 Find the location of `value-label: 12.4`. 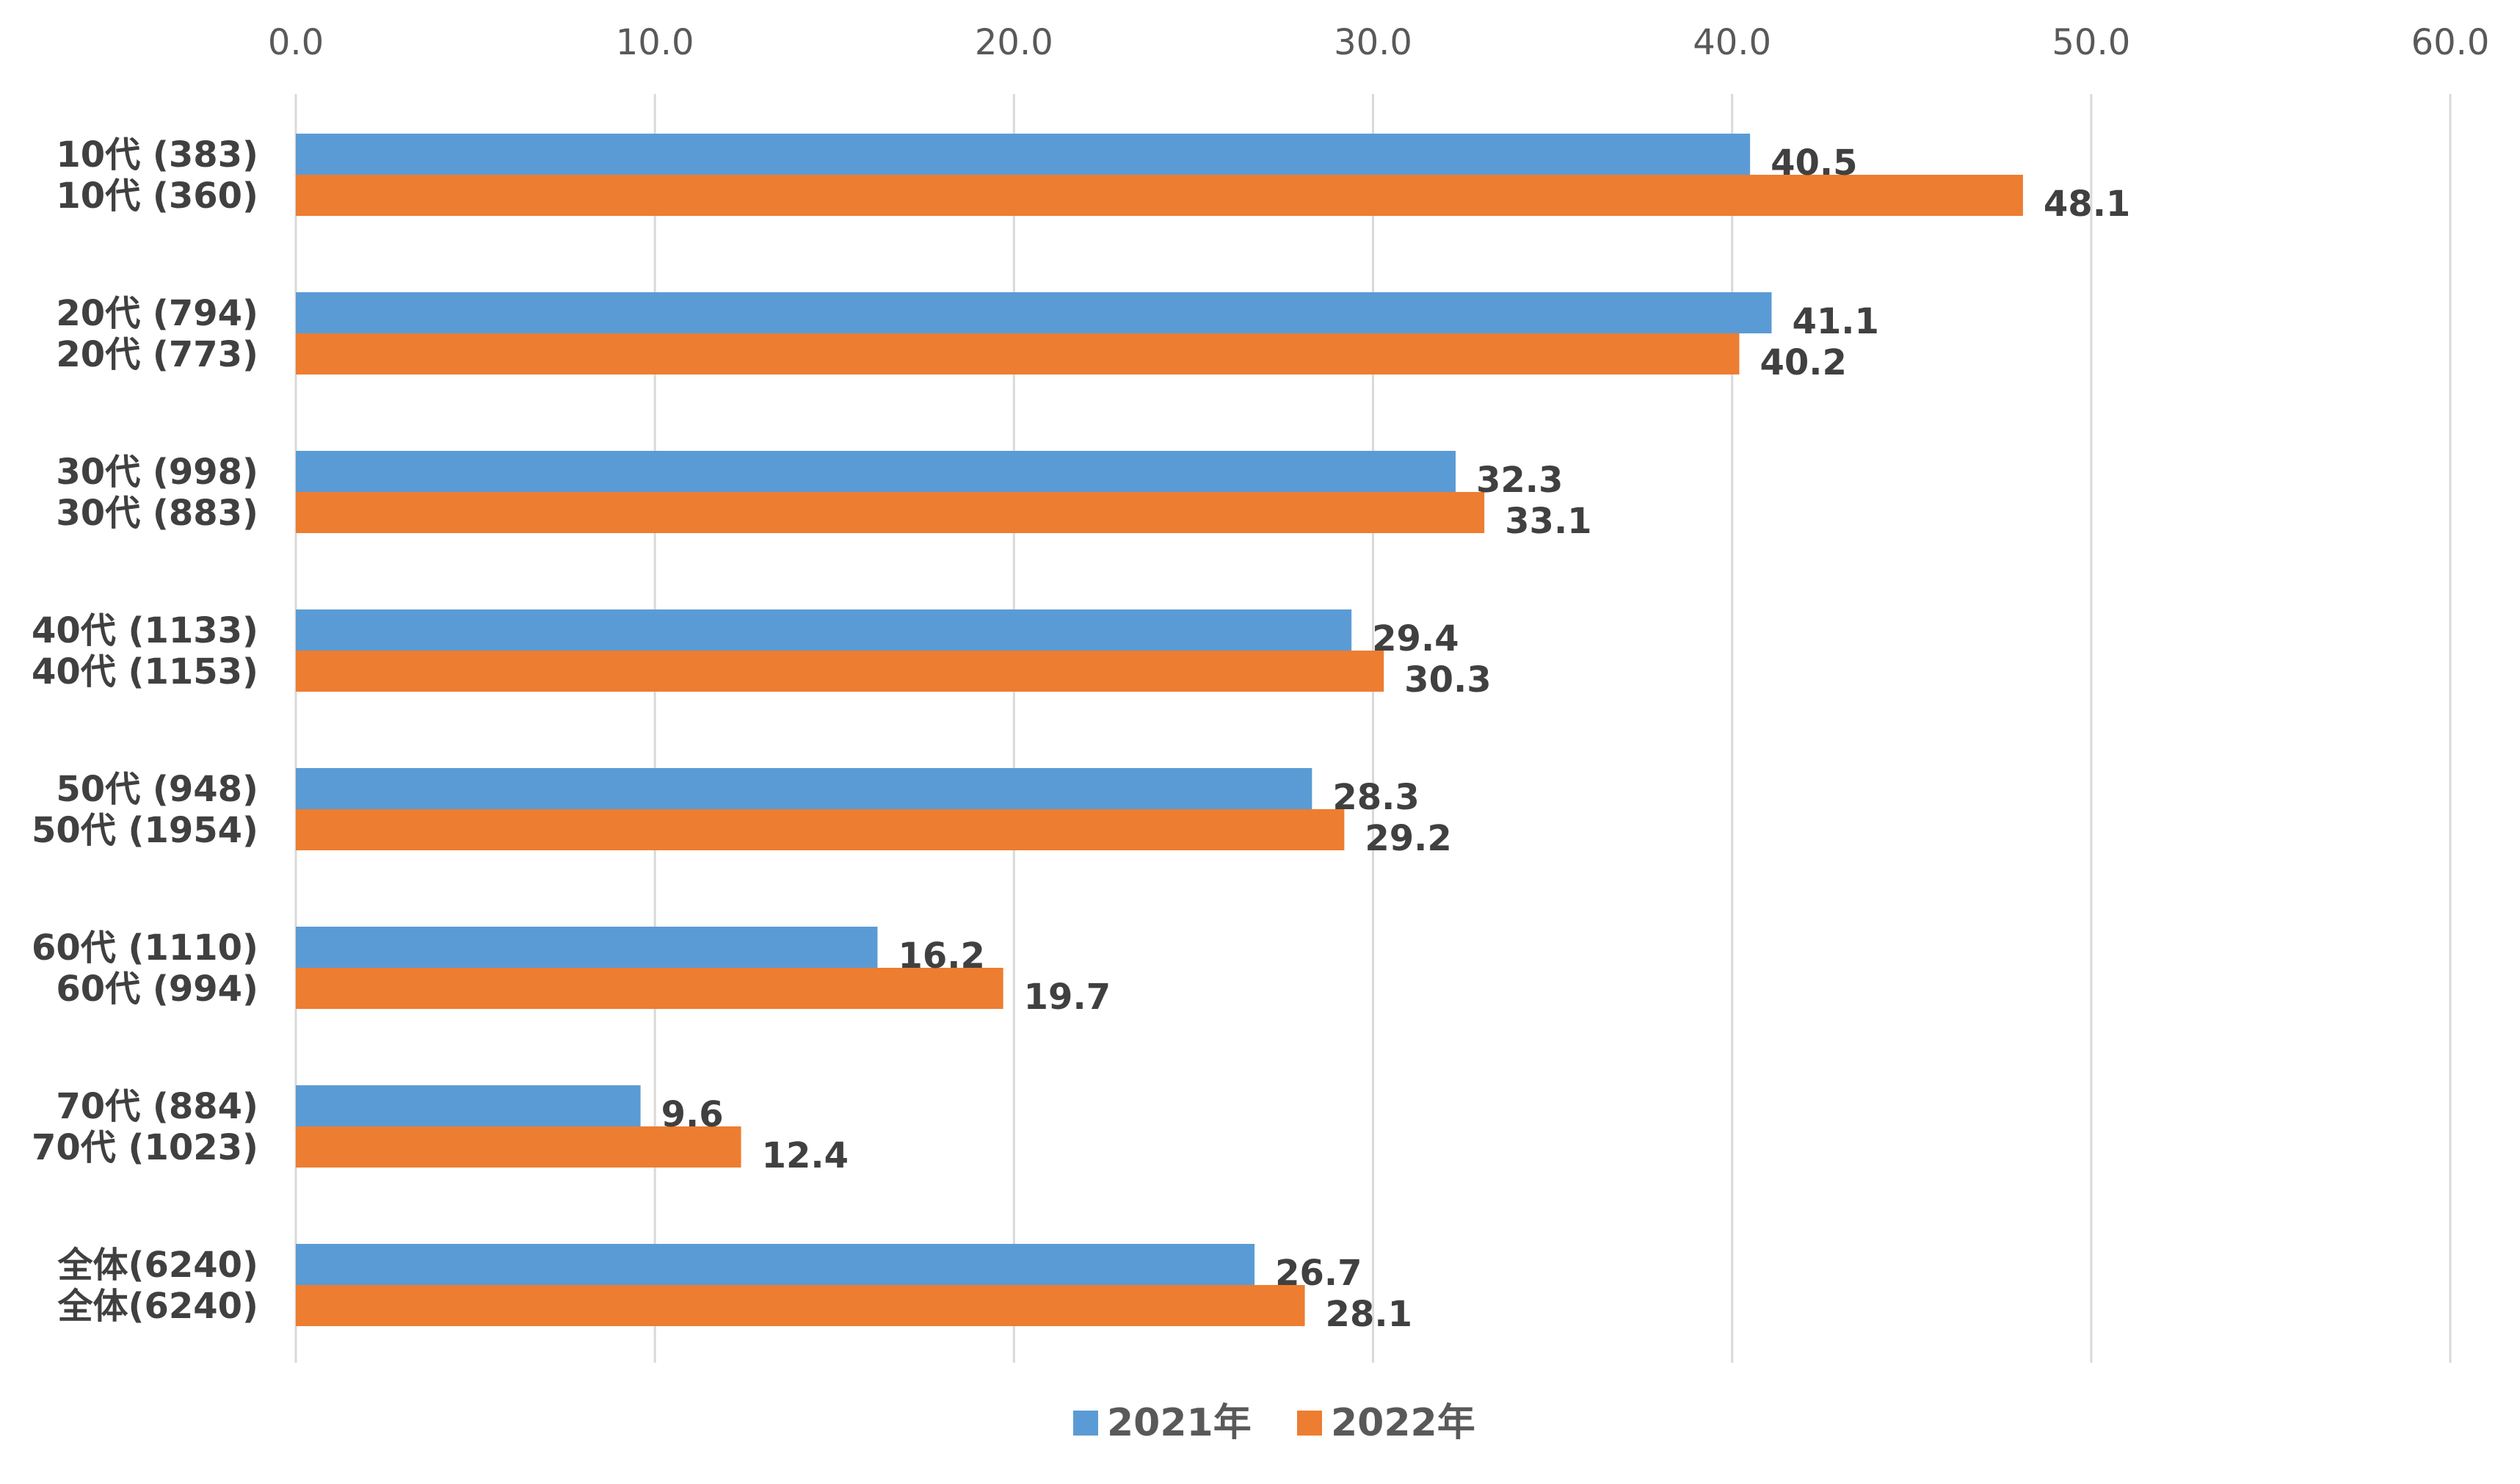

value-label: 12.4 is located at coordinates (806, 1155).